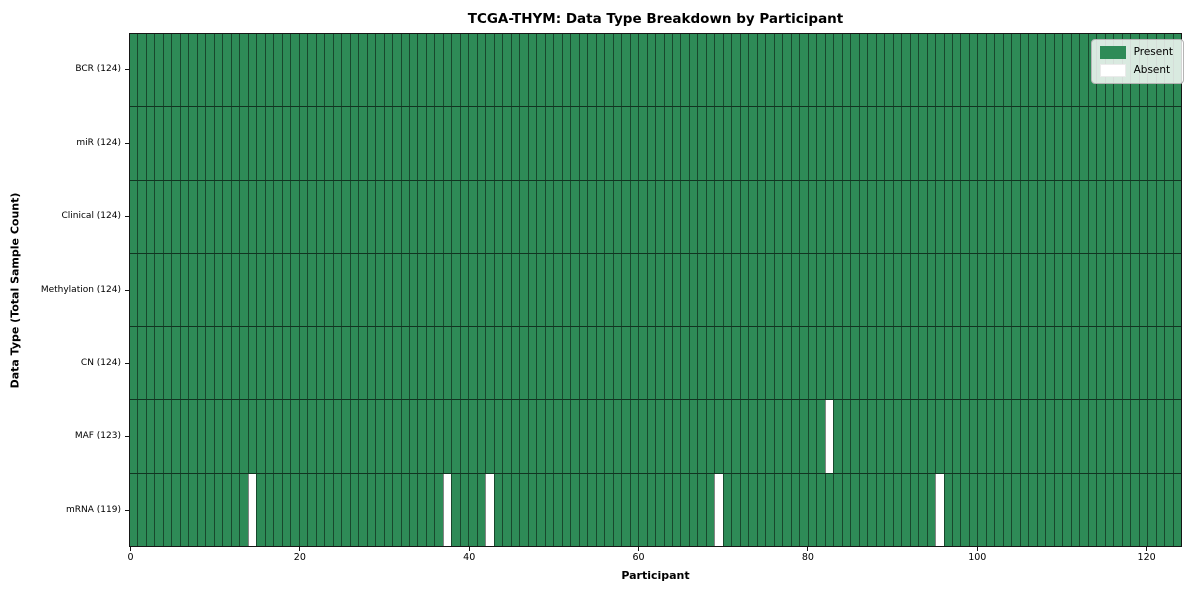 The image size is (1200, 600). What do you see at coordinates (100, 362) in the screenshot?
I see `y-tick-label: CN (124)` at bounding box center [100, 362].